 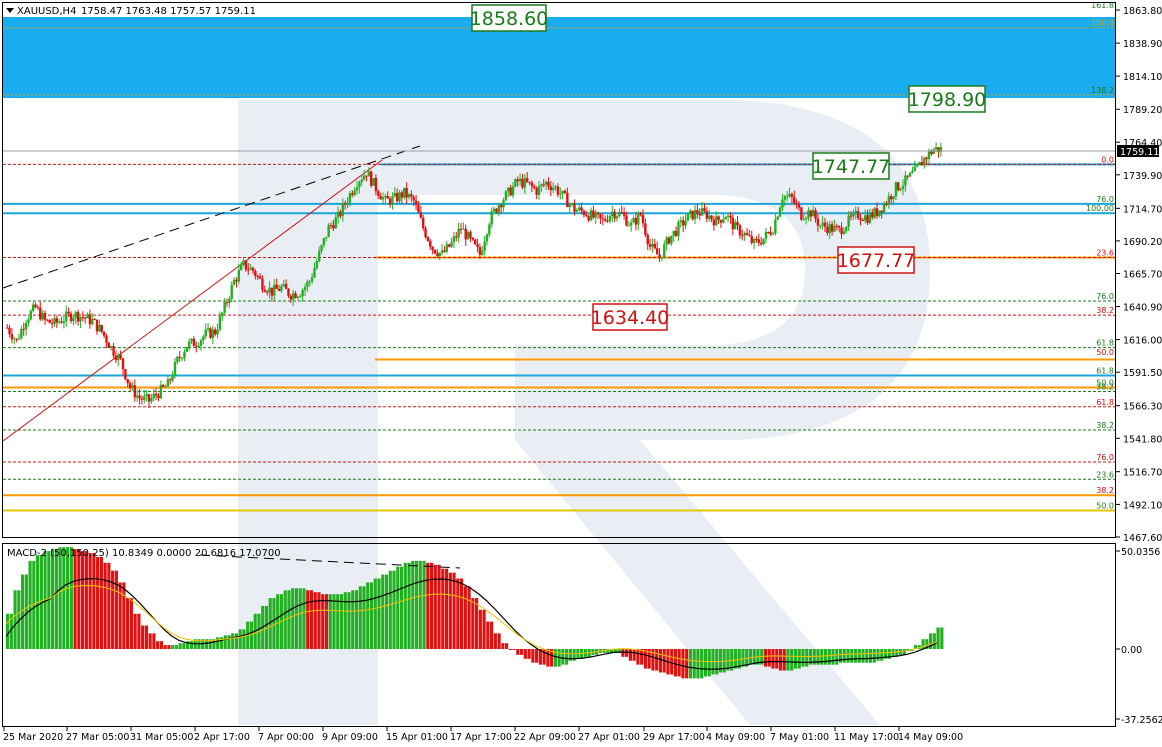 I want to click on time-tick-label: 17 Apr 17:00, so click(x=481, y=737).